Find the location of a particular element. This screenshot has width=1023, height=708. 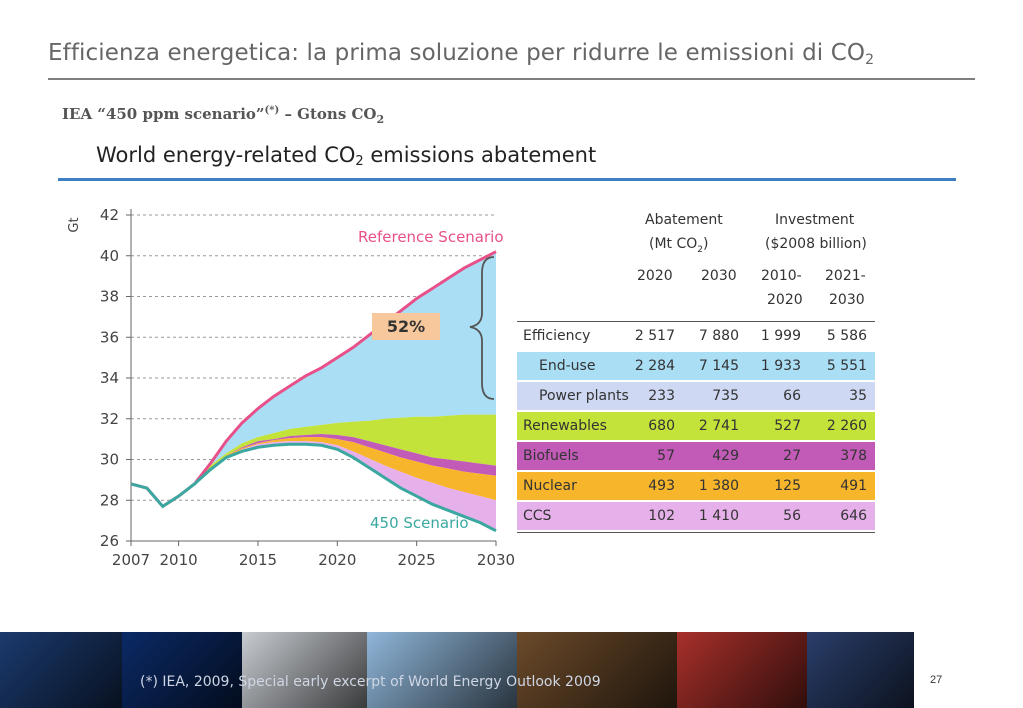

header-col-2010-b: 2020 is located at coordinates (785, 300).